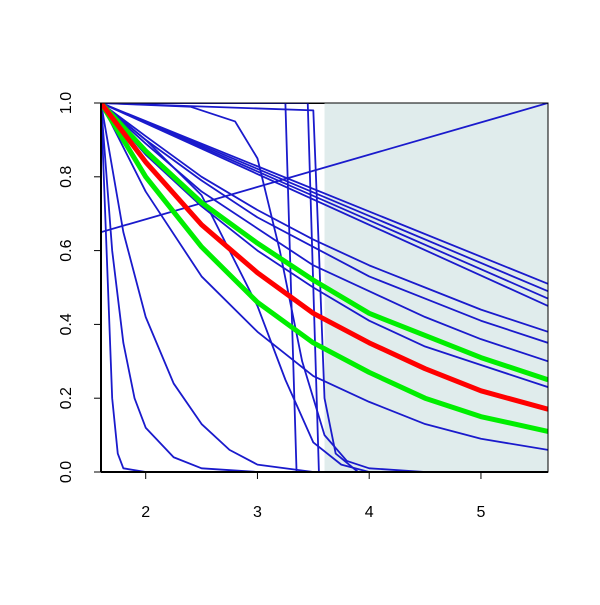  I want to click on y-tick-label: 0.2, so click(66, 398).